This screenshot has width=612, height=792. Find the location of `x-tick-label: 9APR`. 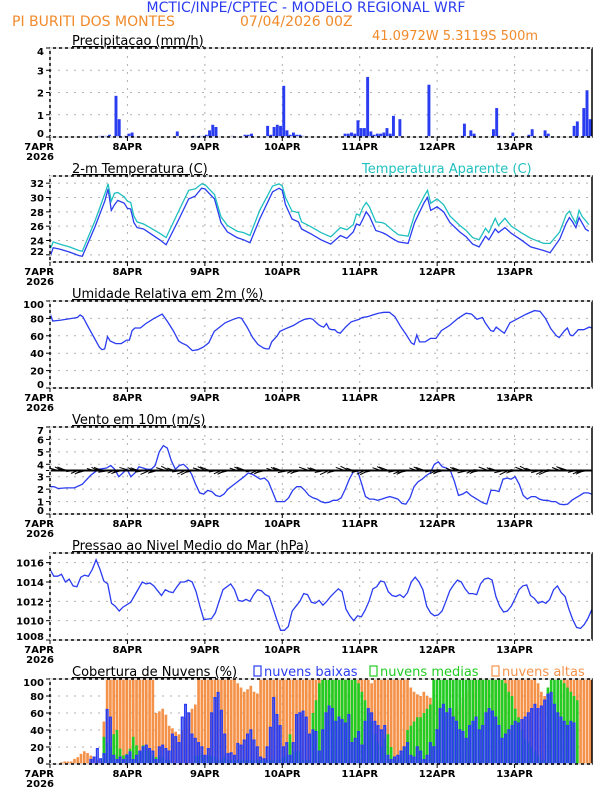

x-tick-label: 9APR is located at coordinates (205, 272).